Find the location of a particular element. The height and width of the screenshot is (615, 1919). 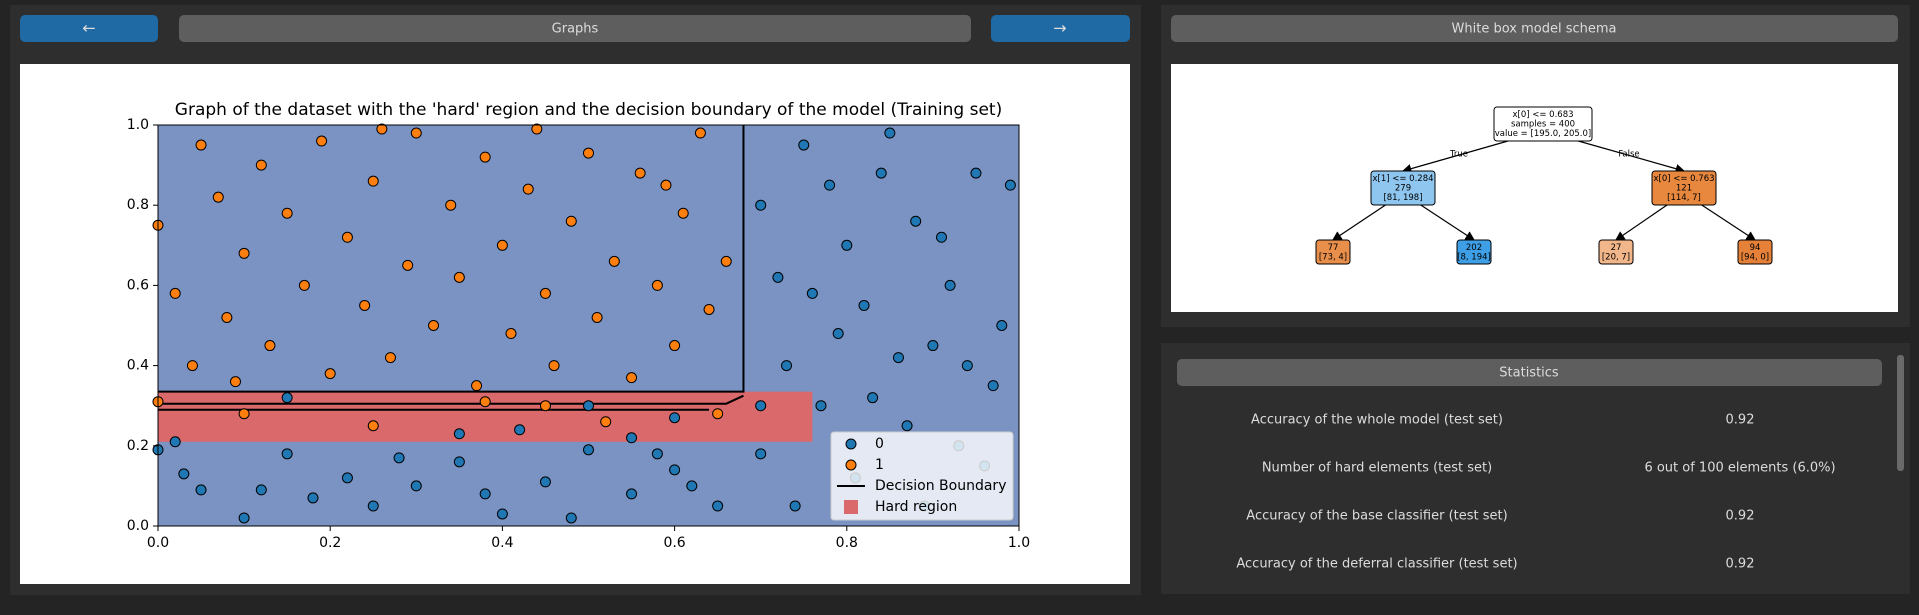

tree-header-label: White box model schema is located at coordinates (1534, 29).